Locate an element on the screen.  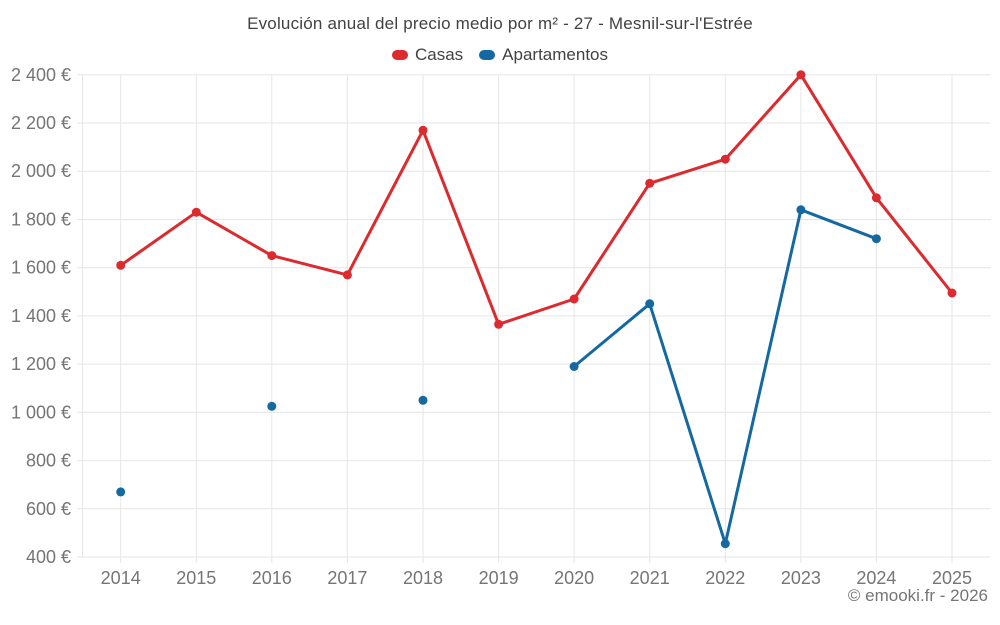
point-casas-2019 is located at coordinates (499, 324).